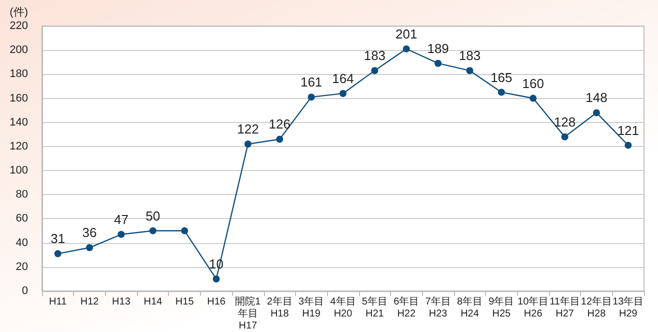  Describe the element at coordinates (58, 238) in the screenshot. I see `data-label: 31` at that location.